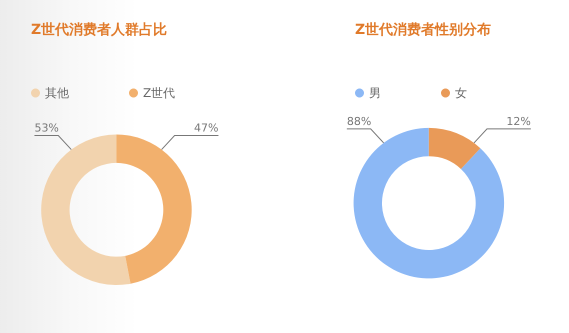 The width and height of the screenshot is (569, 333). I want to click on chart-title: Z世代消费者人群占比, so click(99, 30).